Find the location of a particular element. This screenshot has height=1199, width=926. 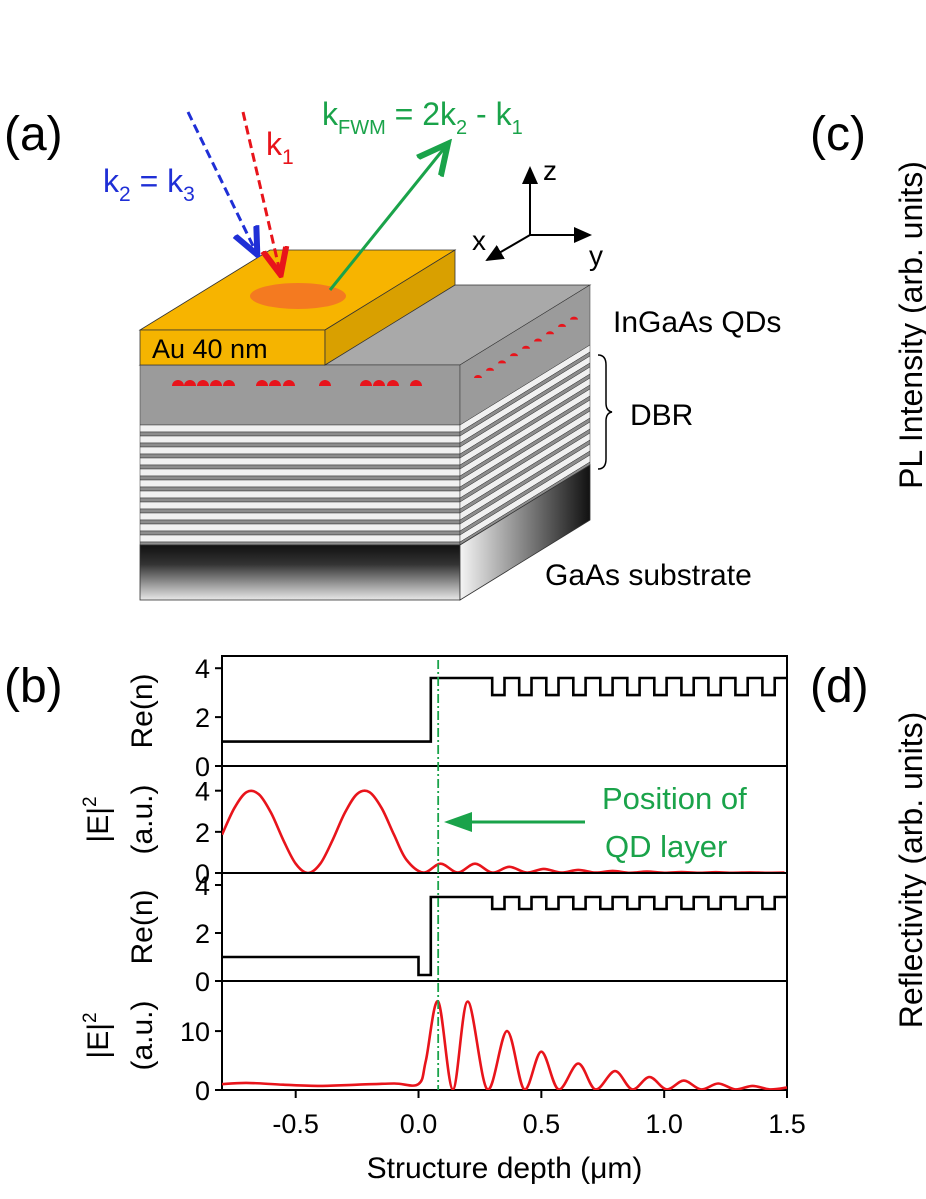

x-tick-label: 0.0 is located at coordinates (419, 1124).